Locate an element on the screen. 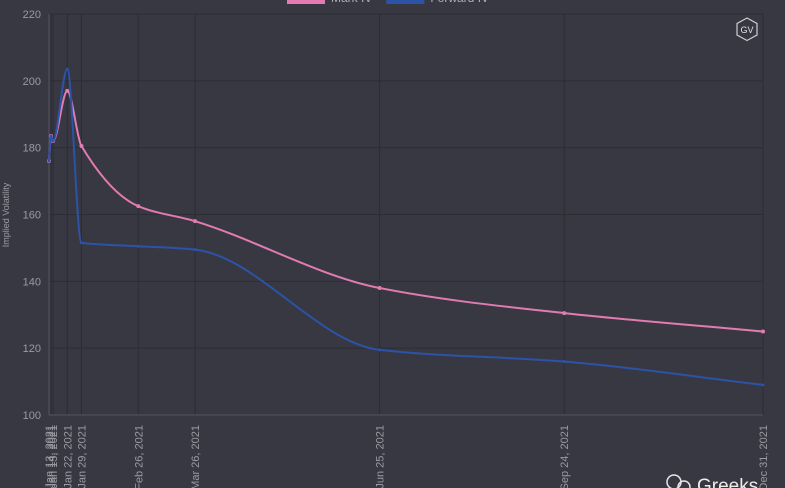  y-tick-label: 180 is located at coordinates (32, 149).